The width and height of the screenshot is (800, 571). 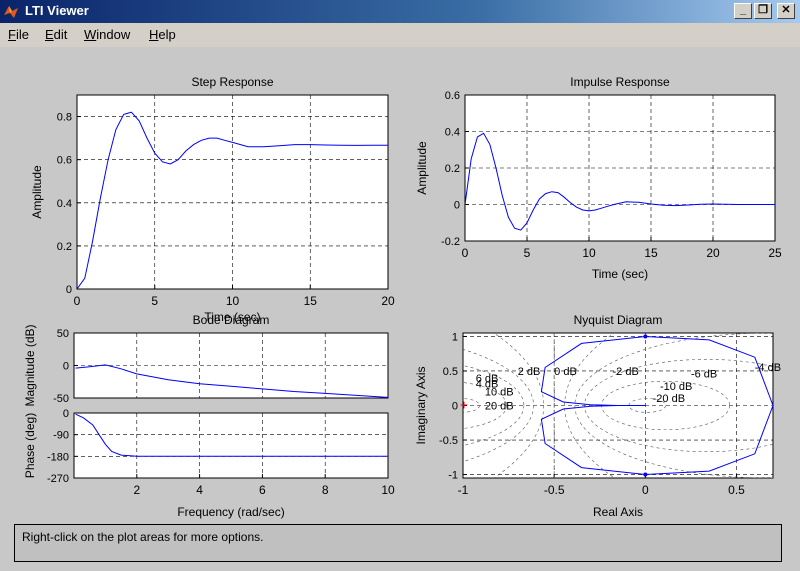 I want to click on impulse-response-axes: 0 5 10 15 20 25-0.200.20.40.6, so click(x=611, y=175).